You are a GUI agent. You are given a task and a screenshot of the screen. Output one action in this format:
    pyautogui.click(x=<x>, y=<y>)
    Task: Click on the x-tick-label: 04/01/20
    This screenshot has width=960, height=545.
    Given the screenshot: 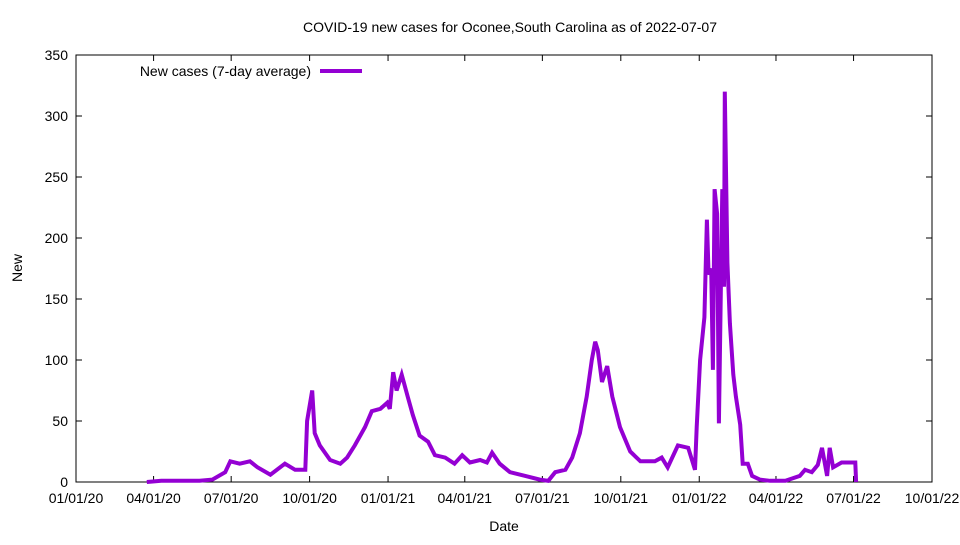 What is the action you would take?
    pyautogui.click(x=153, y=498)
    